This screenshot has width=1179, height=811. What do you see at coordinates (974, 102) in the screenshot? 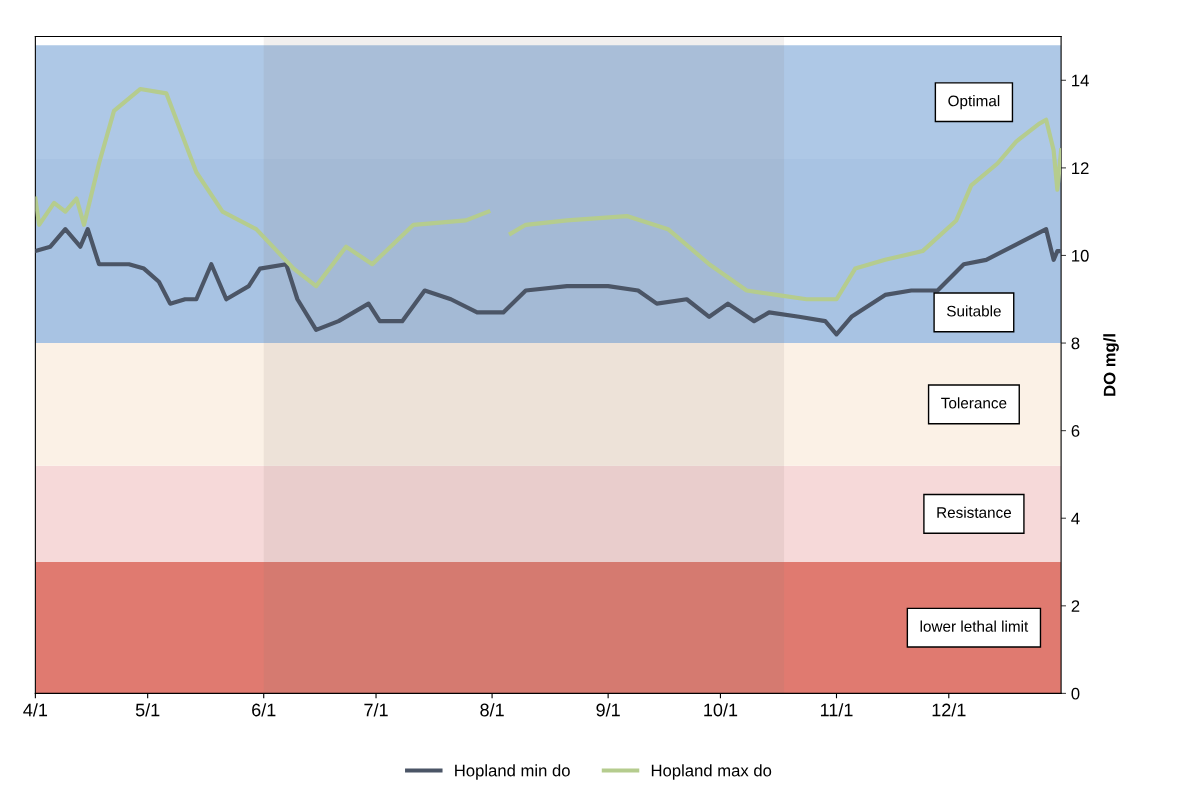
I see `band-label: Optimal` at bounding box center [974, 102].